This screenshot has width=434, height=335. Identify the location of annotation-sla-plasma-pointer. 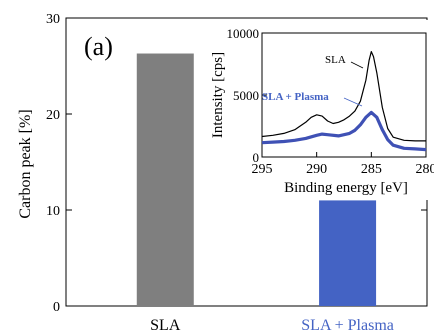
(353, 102).